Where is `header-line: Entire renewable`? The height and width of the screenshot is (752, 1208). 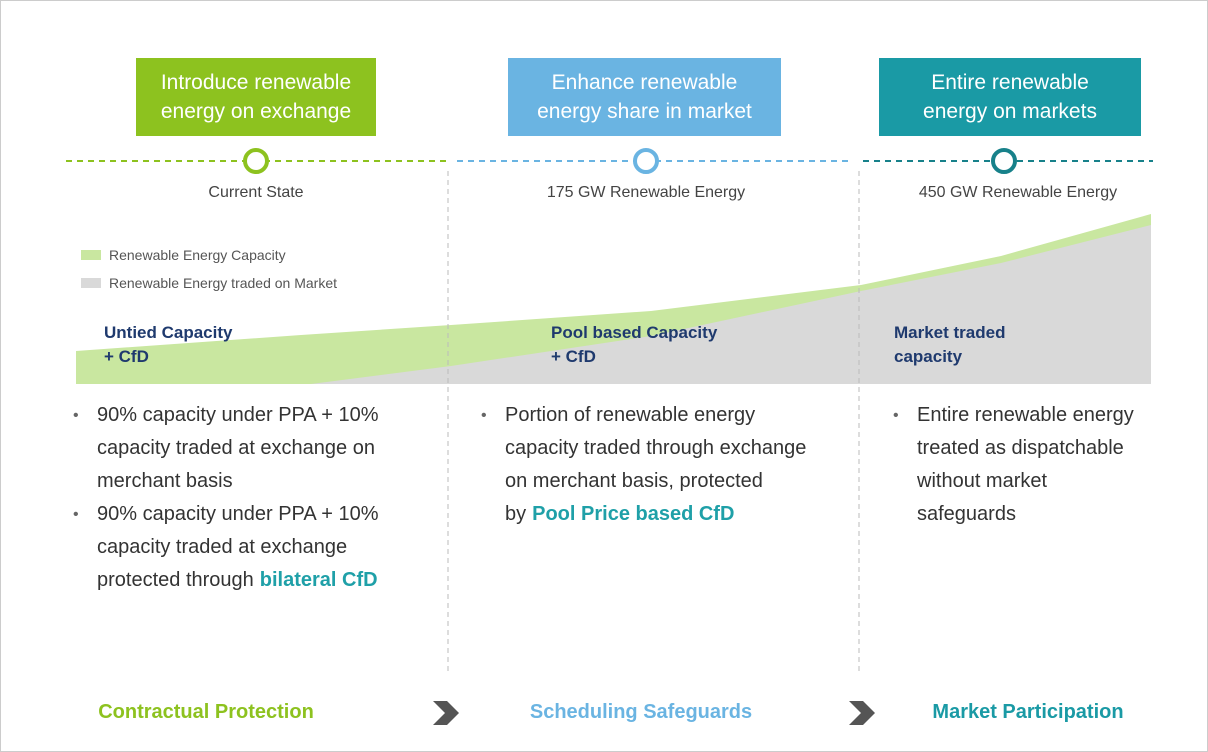 header-line: Entire renewable is located at coordinates (1010, 82).